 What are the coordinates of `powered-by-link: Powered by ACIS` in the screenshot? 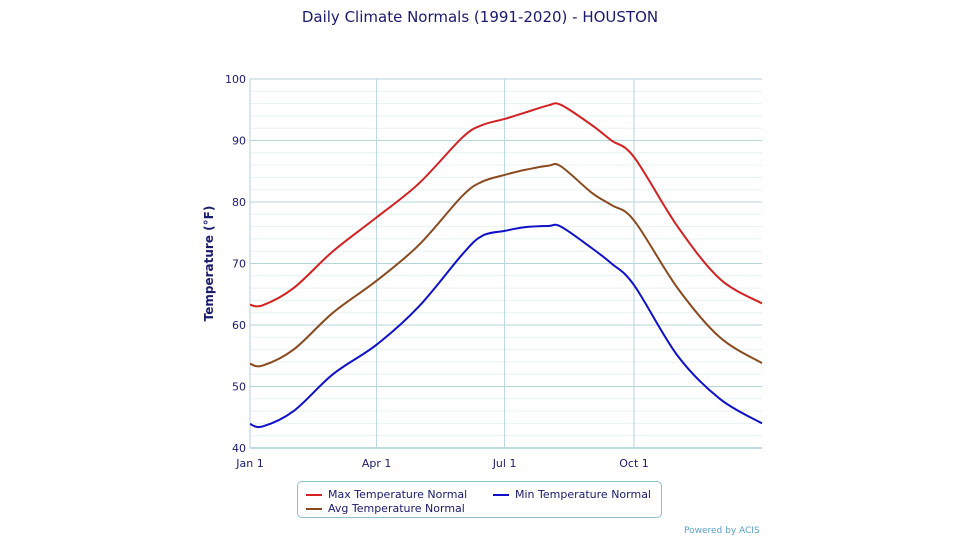 It's located at (722, 531).